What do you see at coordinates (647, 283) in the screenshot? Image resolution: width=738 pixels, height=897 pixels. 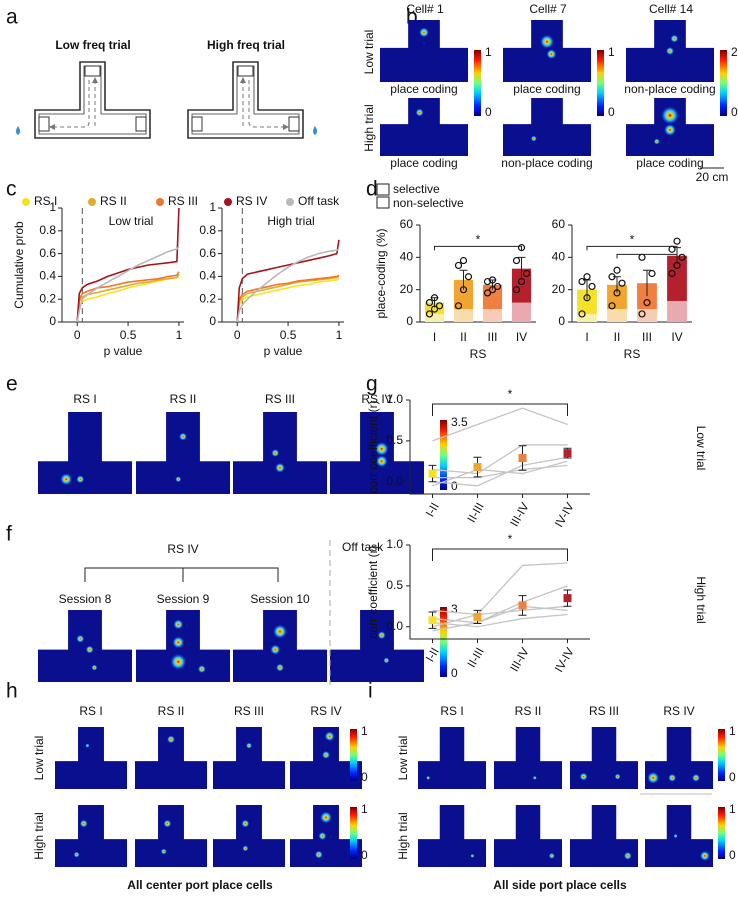 I see `error-bar` at bounding box center [647, 283].